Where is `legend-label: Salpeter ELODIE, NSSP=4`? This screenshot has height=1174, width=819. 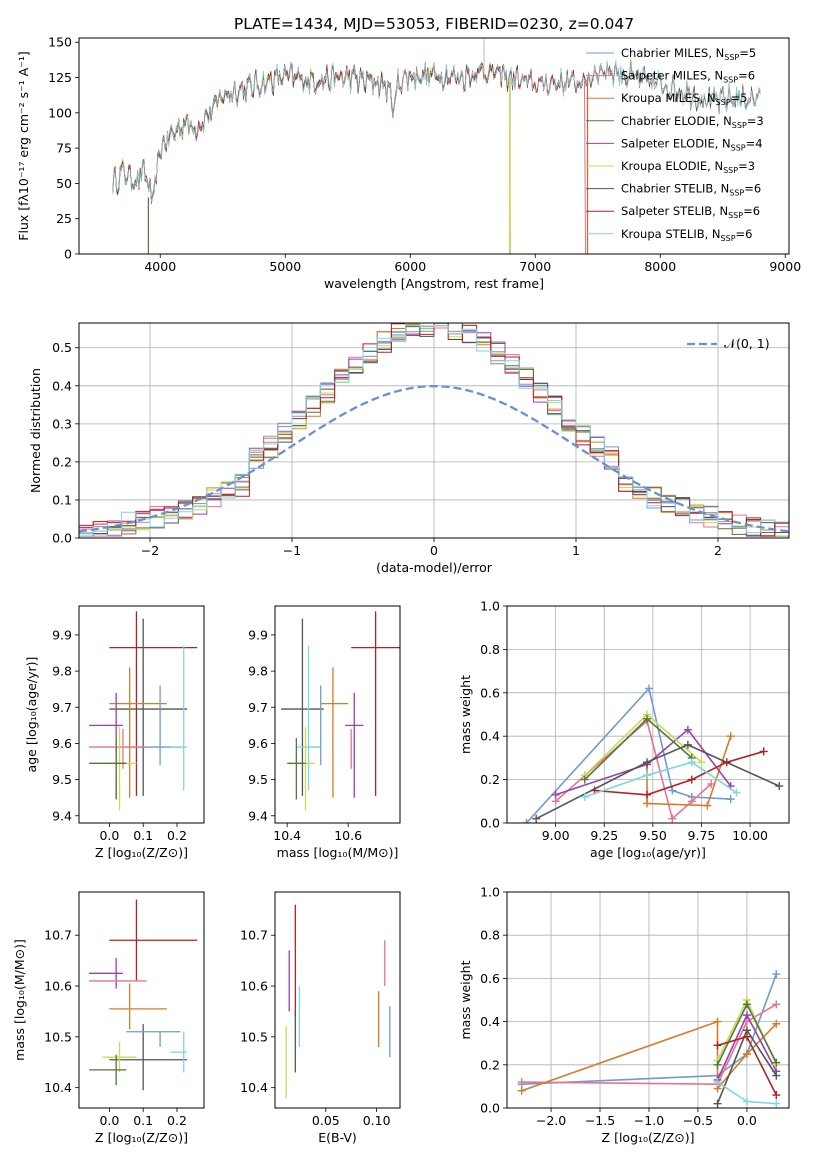 legend-label: Salpeter ELODIE, NSSP=4 is located at coordinates (692, 144).